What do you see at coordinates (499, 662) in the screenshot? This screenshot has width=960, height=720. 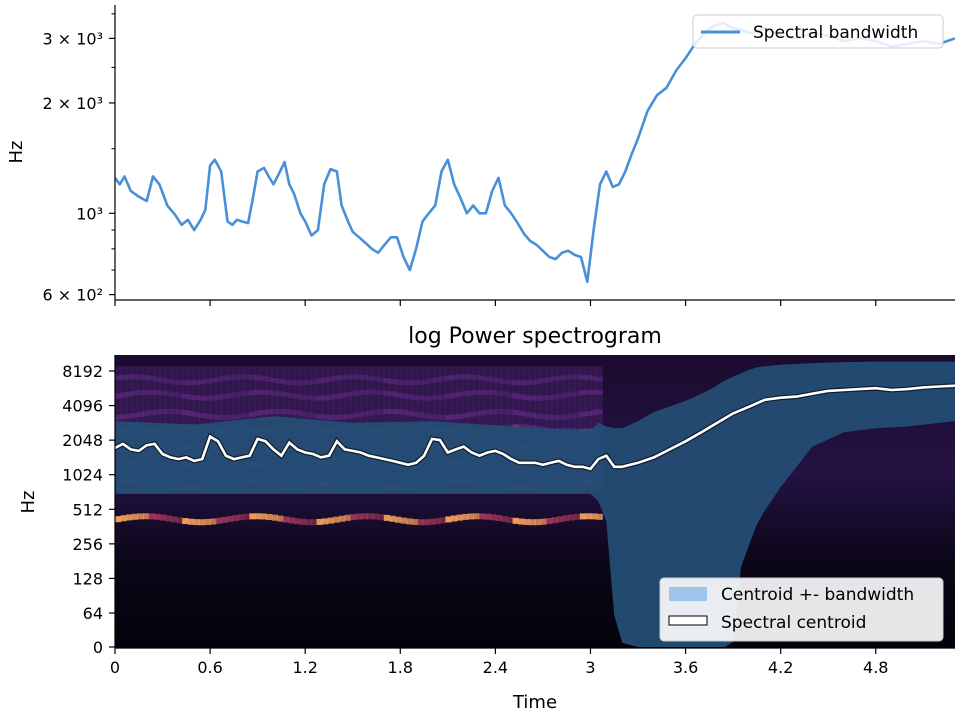 I see `bottom-x-ticks: 0 0.6 1.2 1.8 2.4 3 3.6 4.2 4.8` at bounding box center [499, 662].